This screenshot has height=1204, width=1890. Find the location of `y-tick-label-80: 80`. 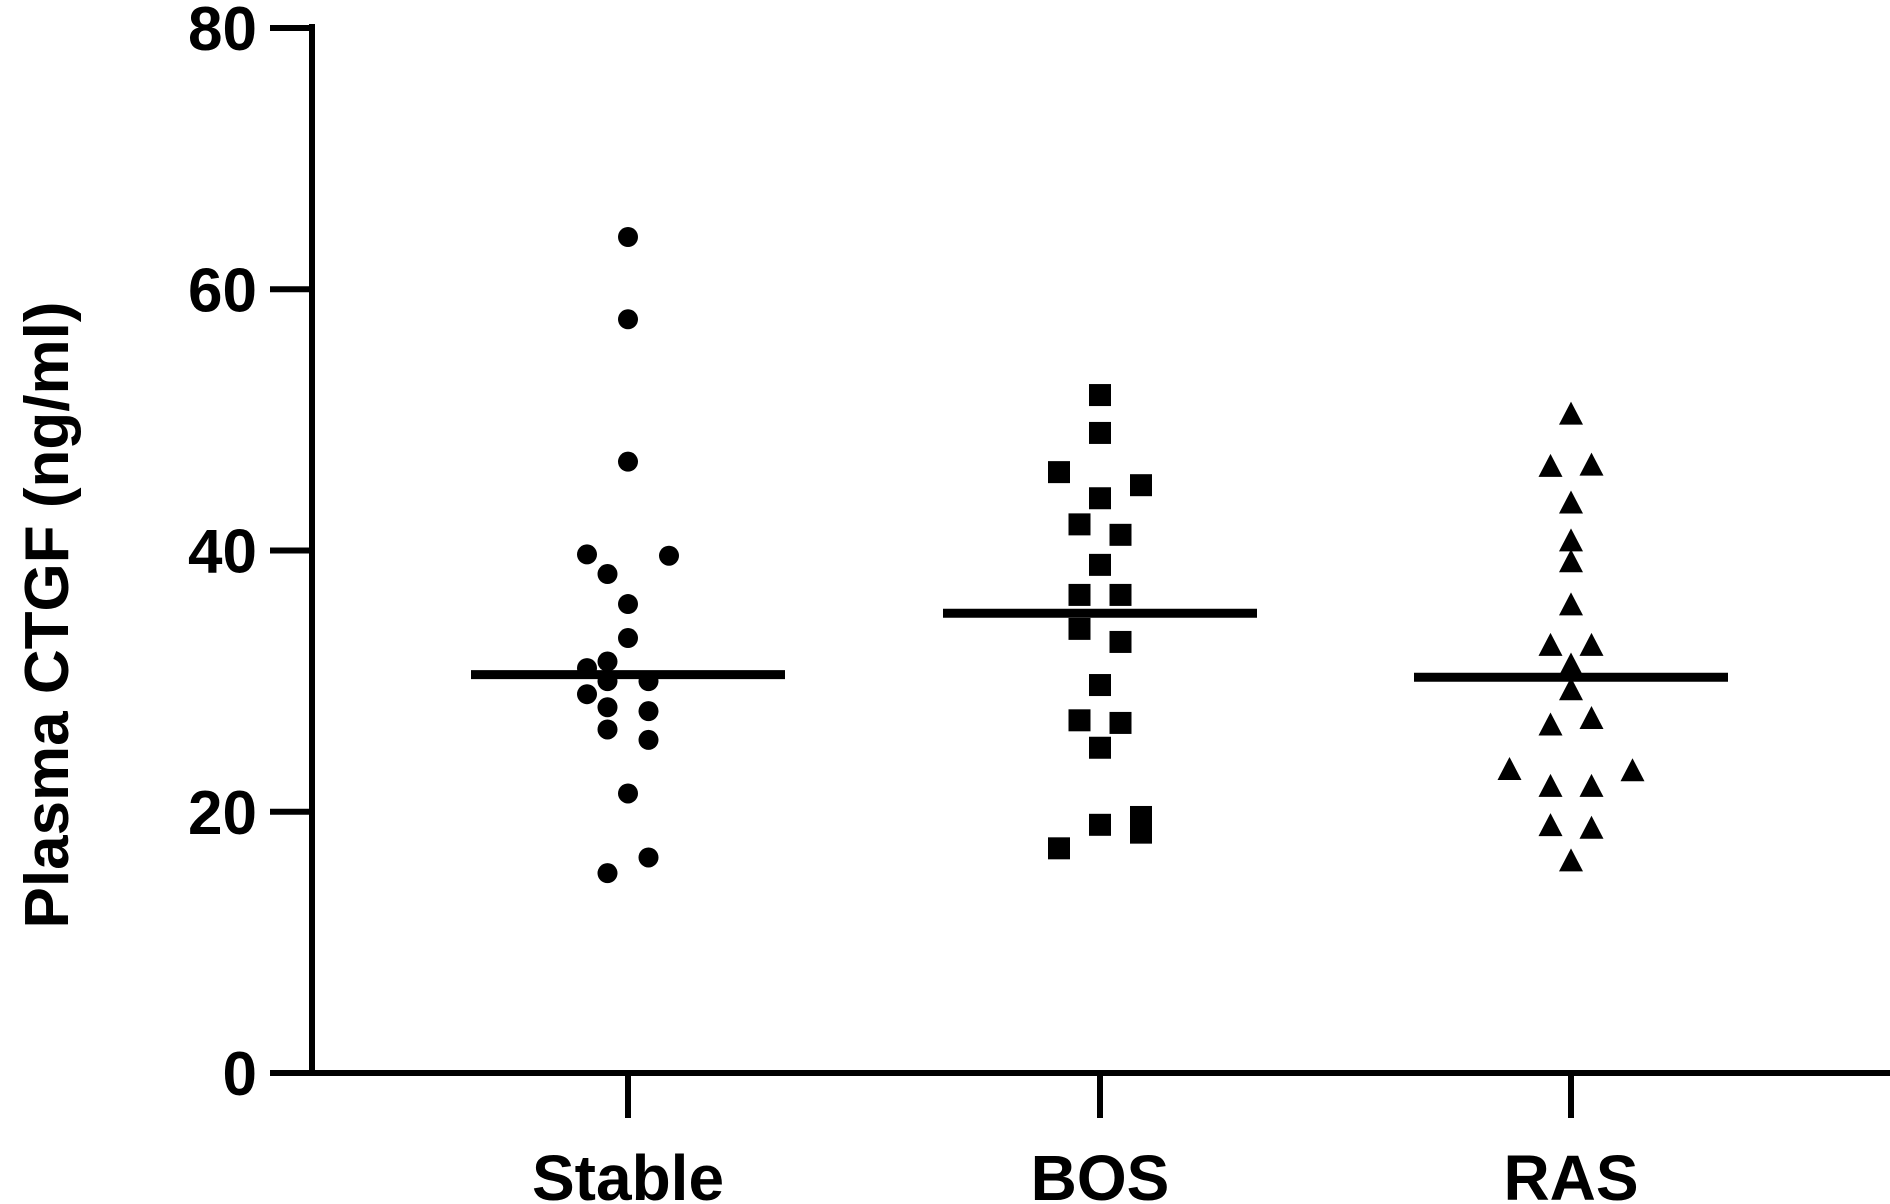

y-tick-label-80: 80 is located at coordinates (222, 32).